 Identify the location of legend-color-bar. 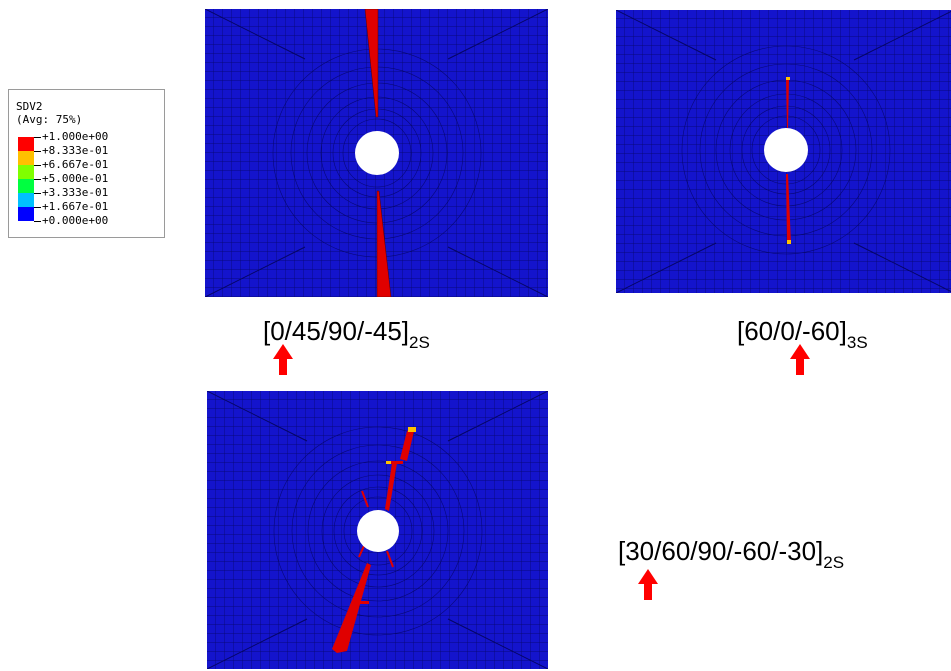
(26, 179).